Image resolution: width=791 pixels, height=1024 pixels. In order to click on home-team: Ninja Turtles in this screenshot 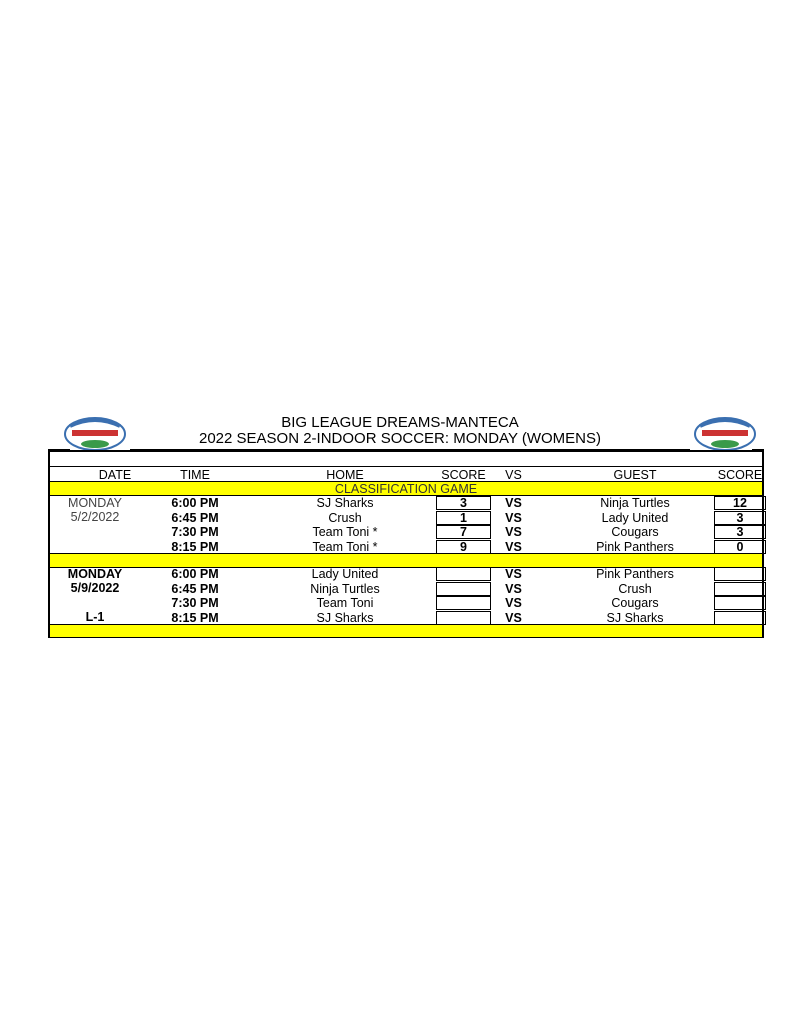, I will do `click(345, 588)`.